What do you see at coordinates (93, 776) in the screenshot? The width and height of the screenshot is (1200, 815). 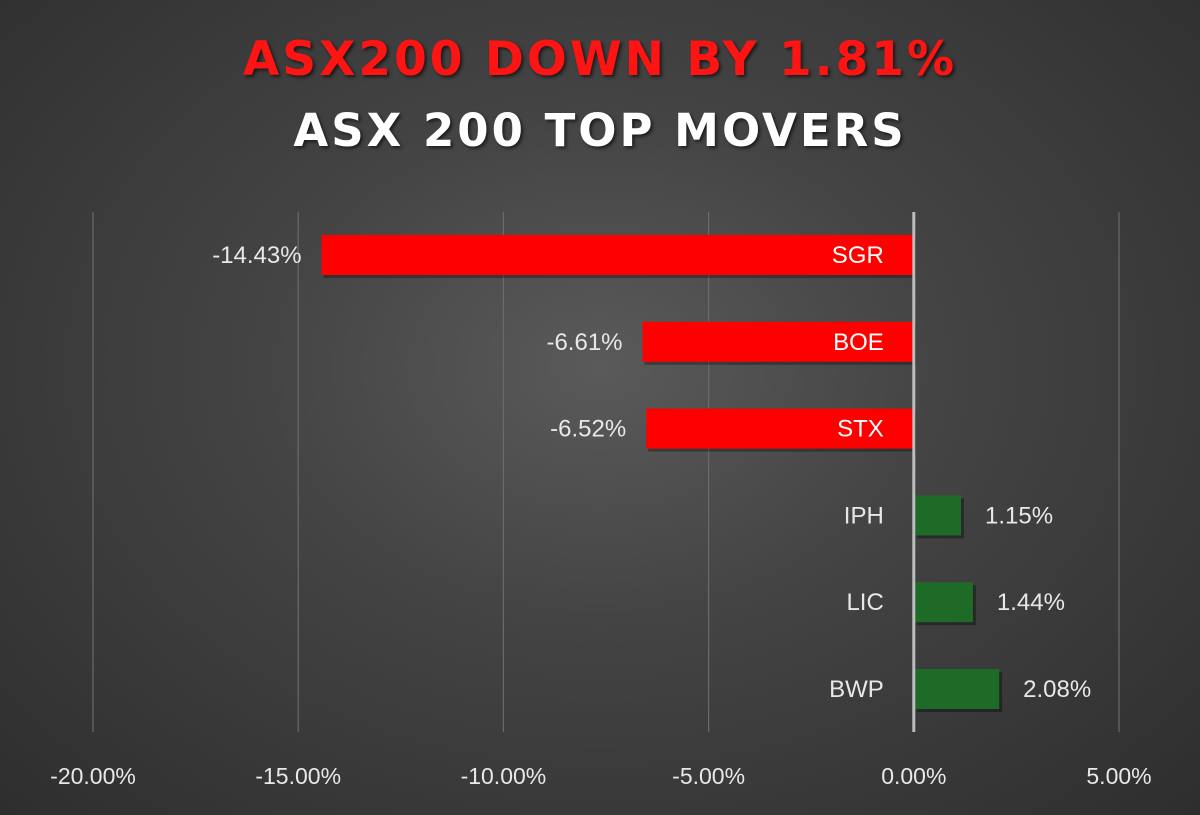 I see `x-tick-label: -20.00%` at bounding box center [93, 776].